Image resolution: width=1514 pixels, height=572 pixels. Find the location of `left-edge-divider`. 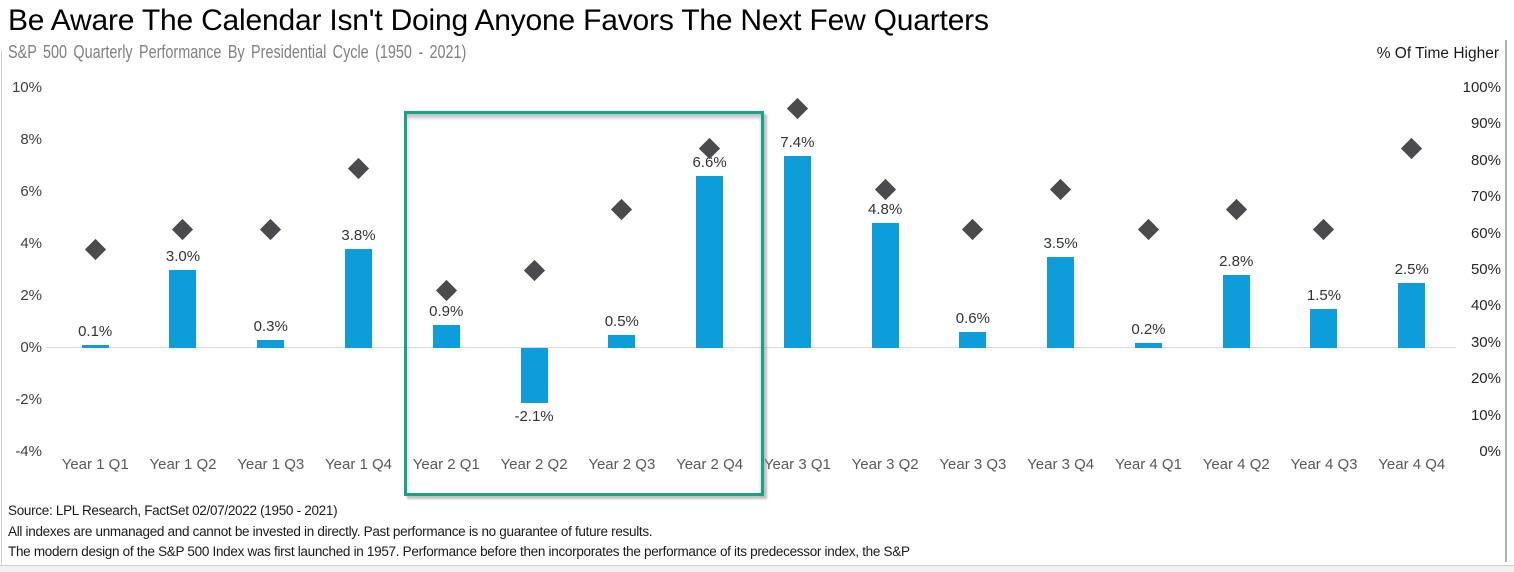

left-edge-divider is located at coordinates (1, 311).